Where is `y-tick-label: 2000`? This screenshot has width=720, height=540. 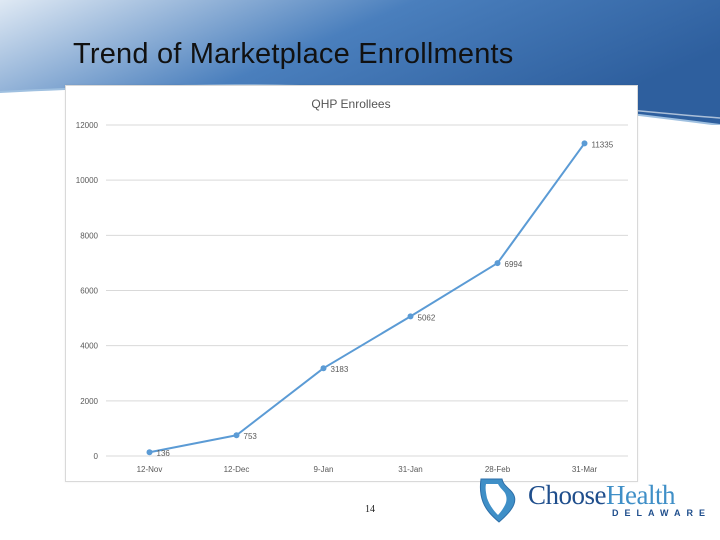
y-tick-label: 2000 is located at coordinates (89, 401).